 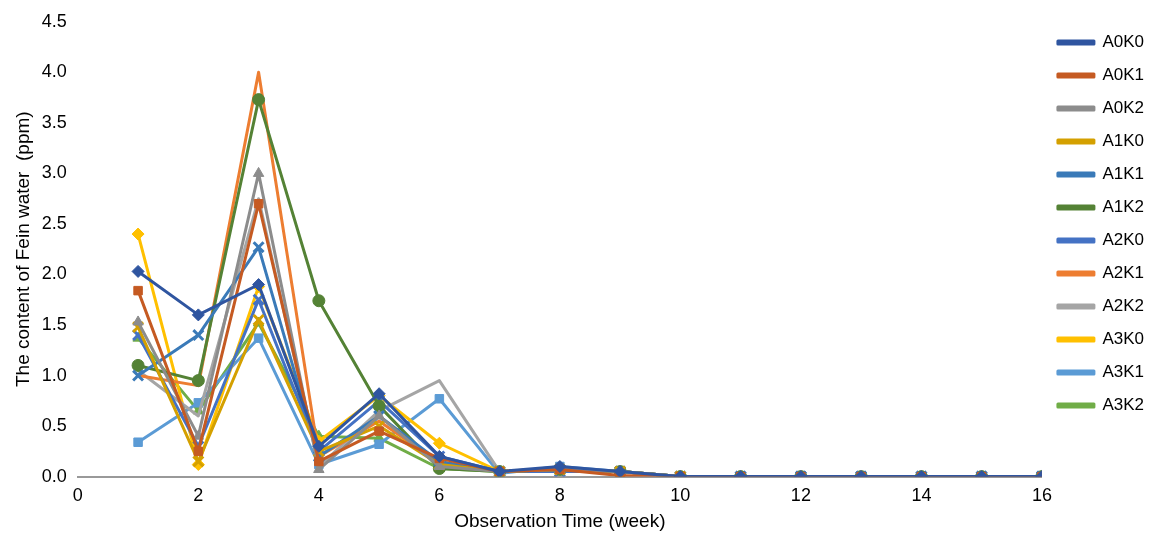 What do you see at coordinates (921, 495) in the screenshot?
I see `x-tick-label: 14` at bounding box center [921, 495].